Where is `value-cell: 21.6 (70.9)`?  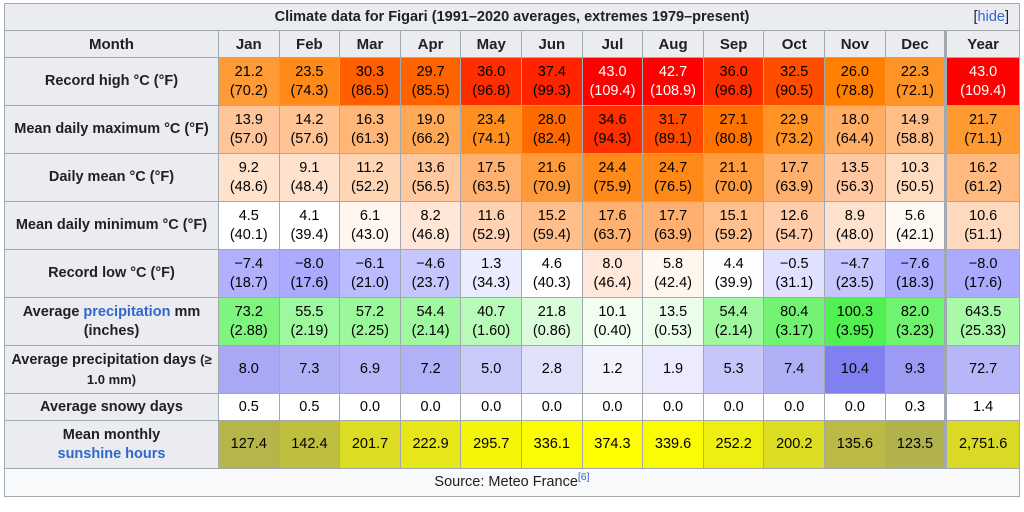
value-cell: 21.6 (70.9) is located at coordinates (552, 177).